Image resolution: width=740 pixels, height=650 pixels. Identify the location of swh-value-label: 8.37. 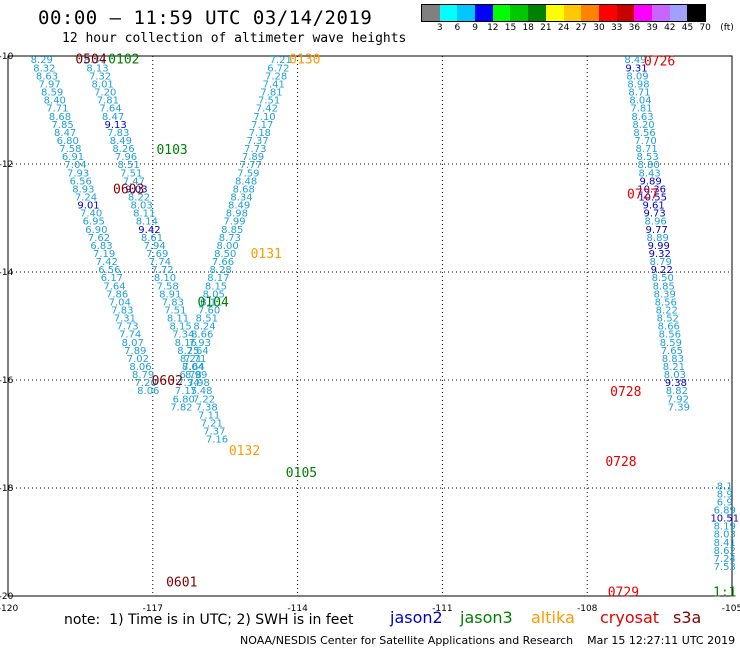
(95, 60).